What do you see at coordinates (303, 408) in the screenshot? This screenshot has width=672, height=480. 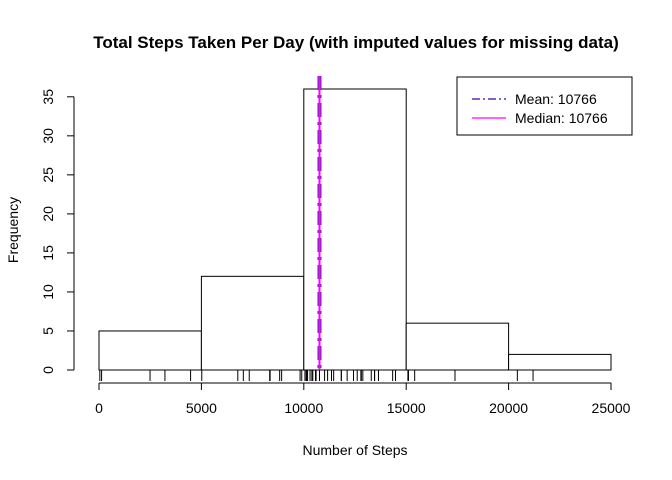 I see `x-tick-label: 10000` at bounding box center [303, 408].